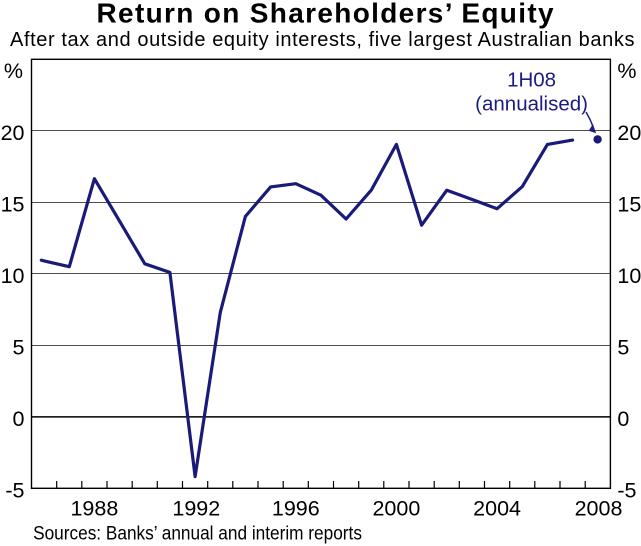 The image size is (641, 546). What do you see at coordinates (599, 508) in the screenshot?
I see `svg-text: 2008` at bounding box center [599, 508].